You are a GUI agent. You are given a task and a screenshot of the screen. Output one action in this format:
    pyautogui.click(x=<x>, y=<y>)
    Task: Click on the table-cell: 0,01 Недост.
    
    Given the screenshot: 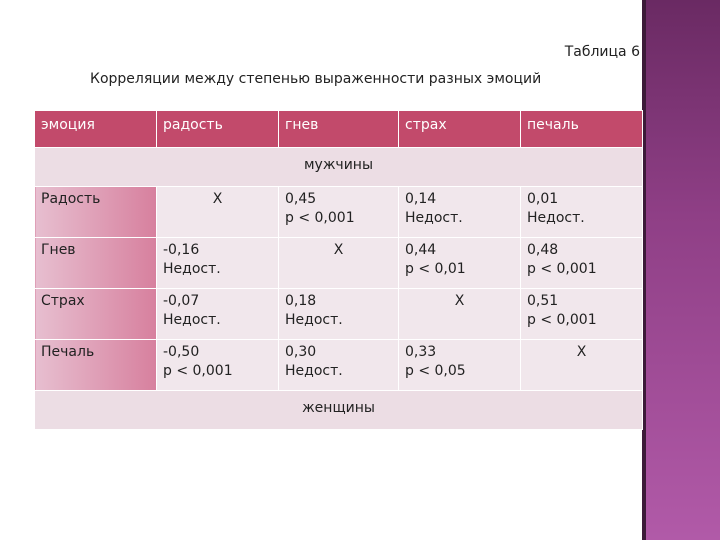 What is the action you would take?
    pyautogui.click(x=581, y=212)
    